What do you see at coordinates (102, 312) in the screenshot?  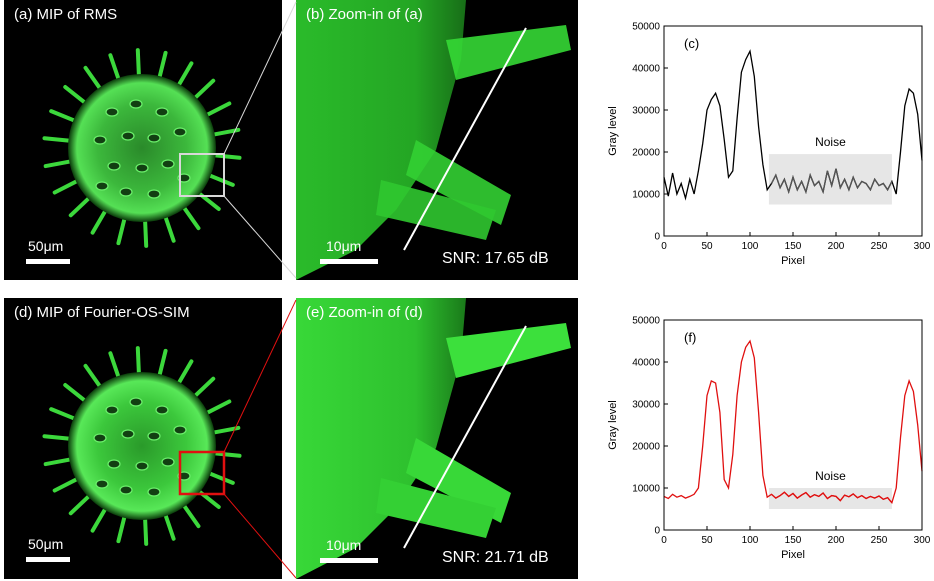 I see `panel-label-d: (d) MIP of Fourier-OS-SIM` at bounding box center [102, 312].